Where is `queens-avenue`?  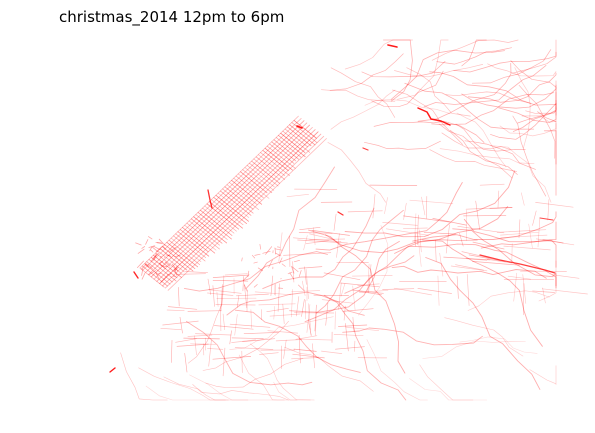 queens-avenue is located at coordinates (482, 293).